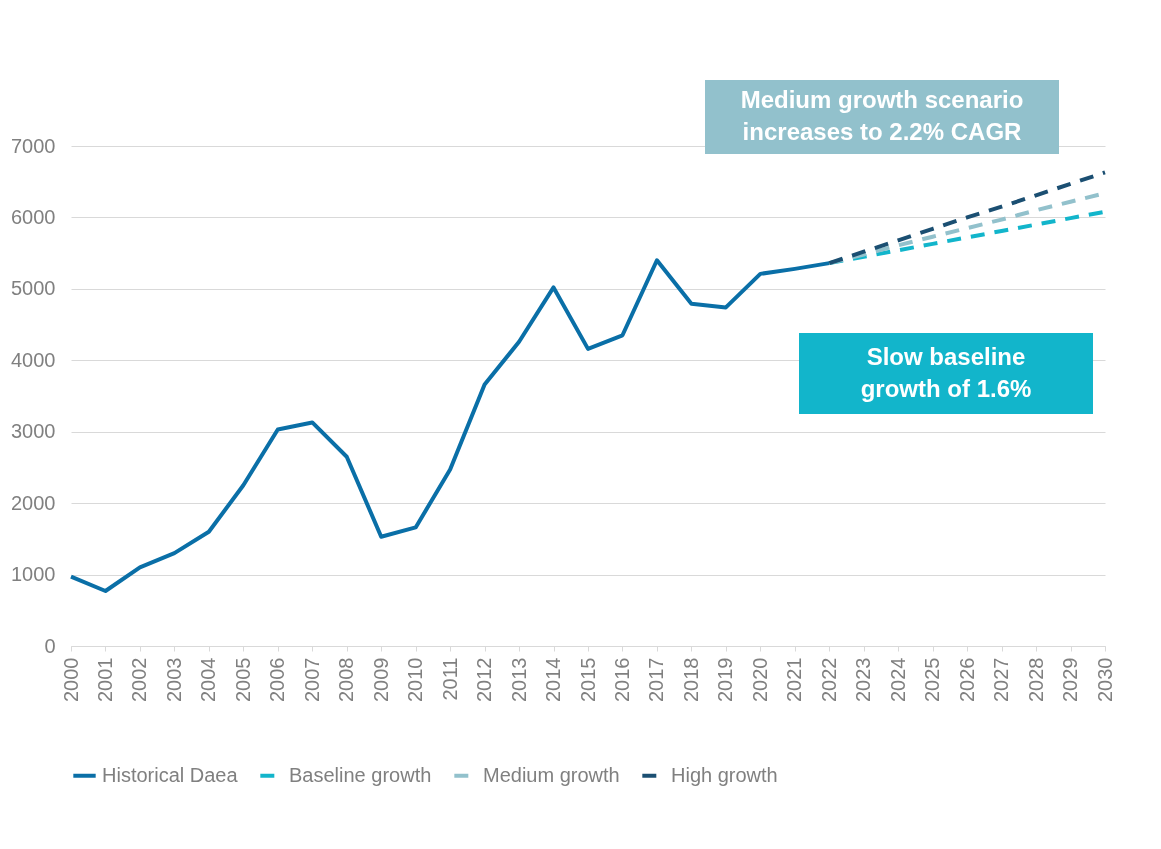  What do you see at coordinates (1035, 679) in the screenshot?
I see `x-tick-label: 2028` at bounding box center [1035, 679].